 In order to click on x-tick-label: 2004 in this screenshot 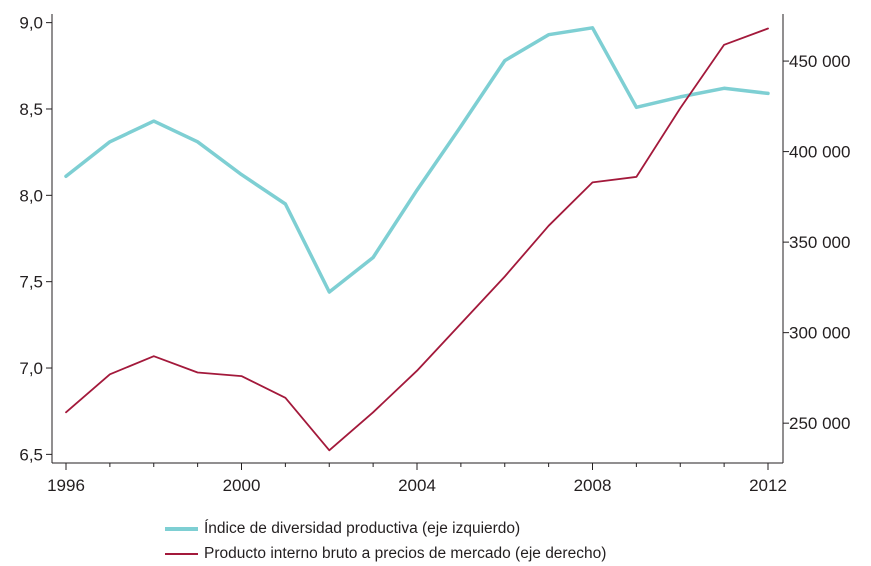, I will do `click(417, 485)`.